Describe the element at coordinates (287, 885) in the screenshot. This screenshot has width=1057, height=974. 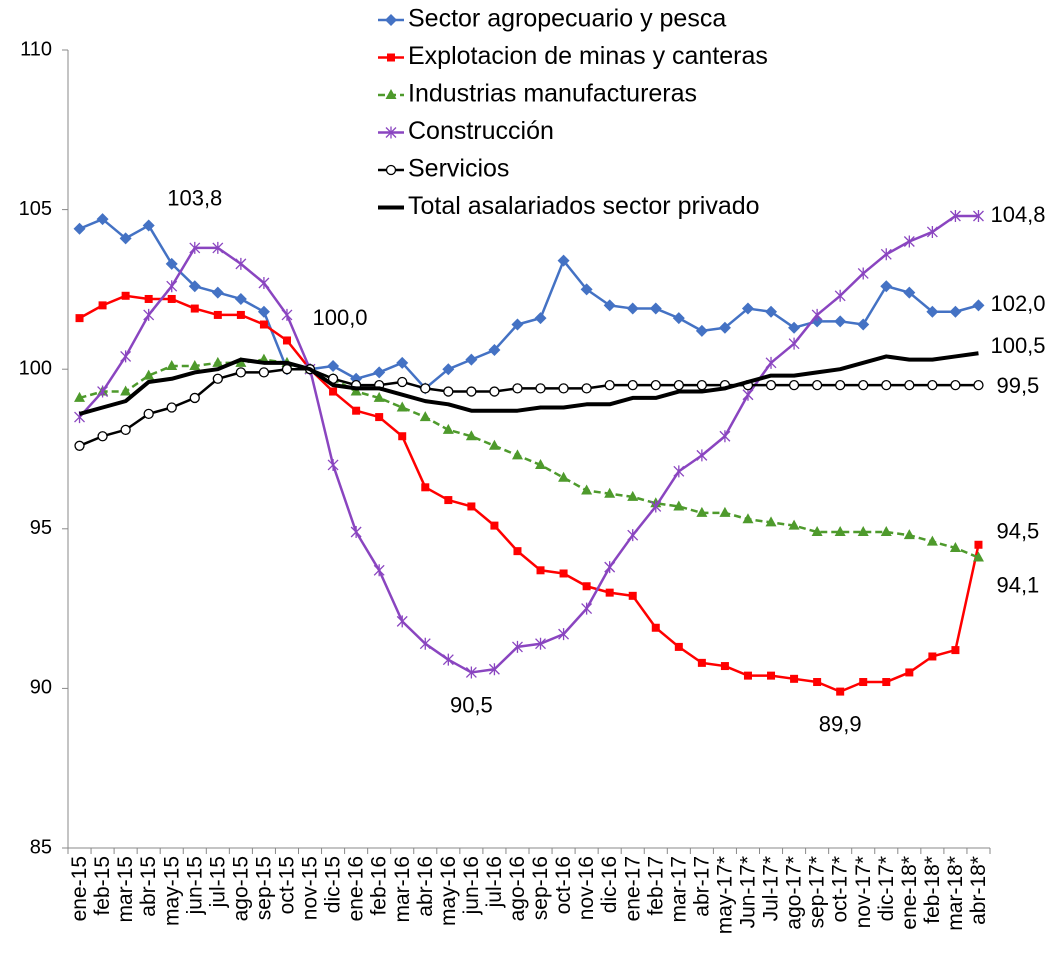
I see `x-tick-label: oct-15` at that location.